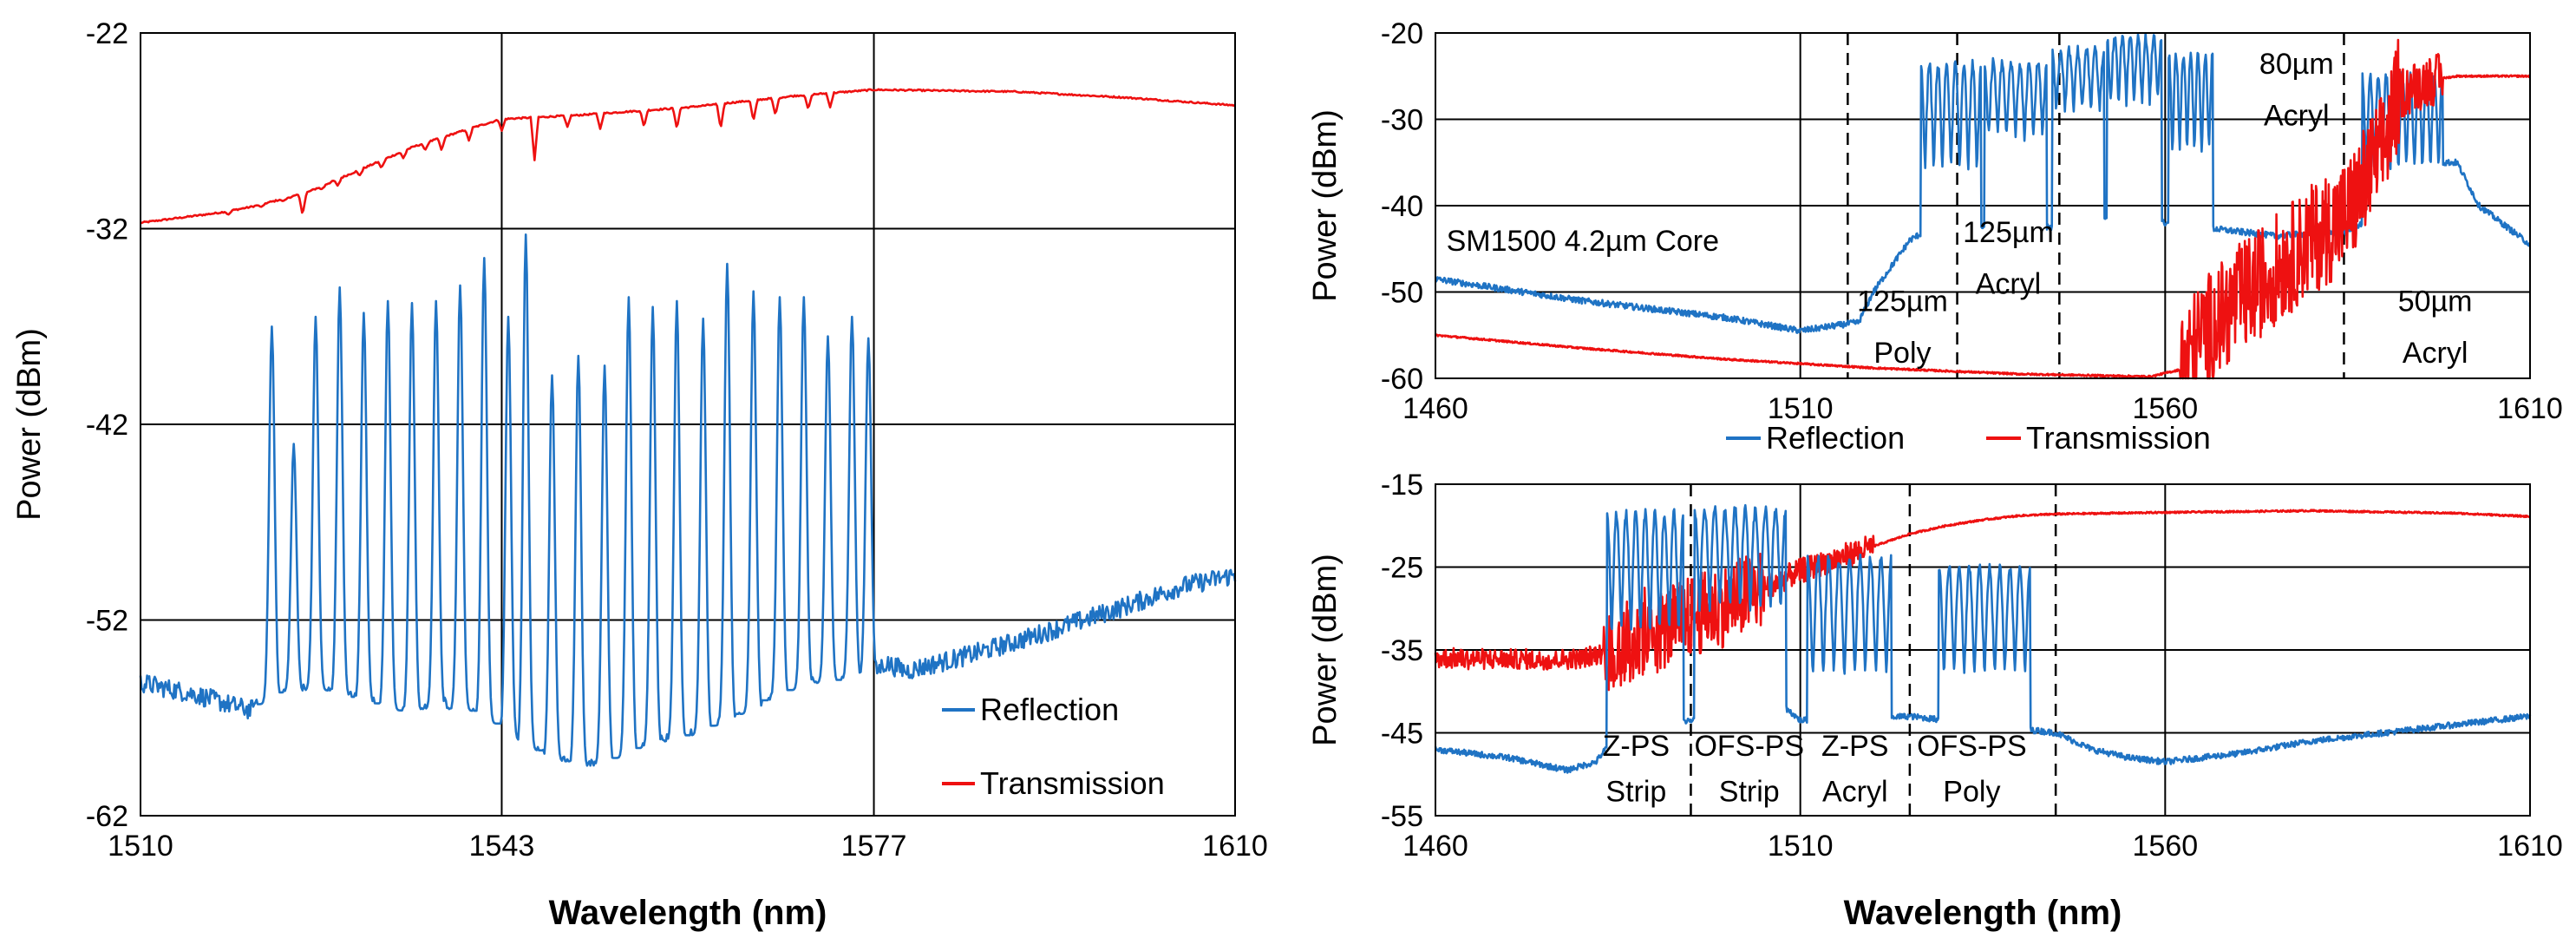  What do you see at coordinates (107, 229) in the screenshot?
I see `y-tick-label: -32` at bounding box center [107, 229].